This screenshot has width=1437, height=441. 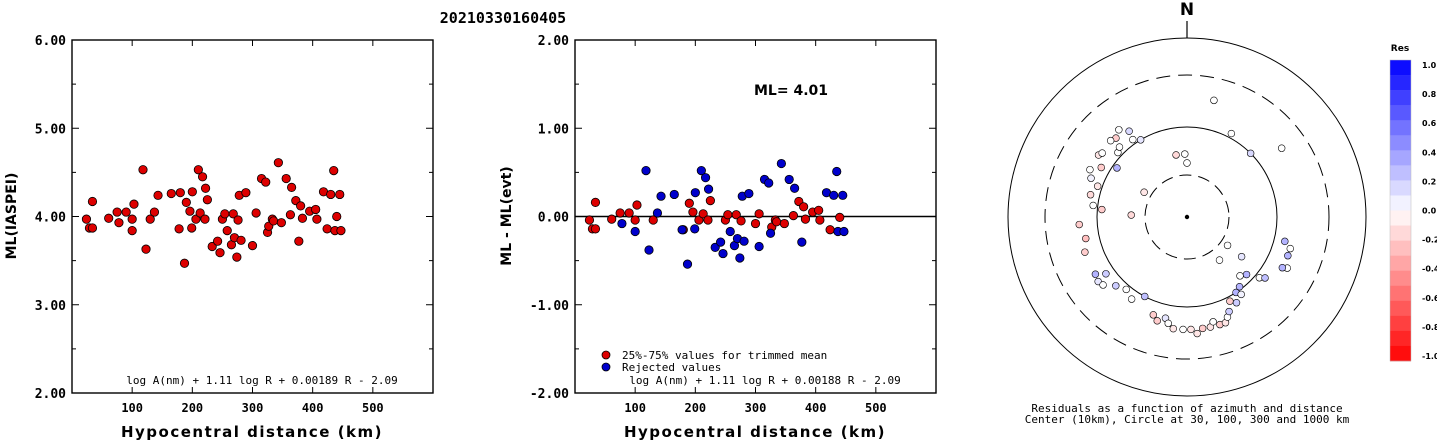 I want to click on color-scale-label: -0.4, so click(x=1429, y=269).